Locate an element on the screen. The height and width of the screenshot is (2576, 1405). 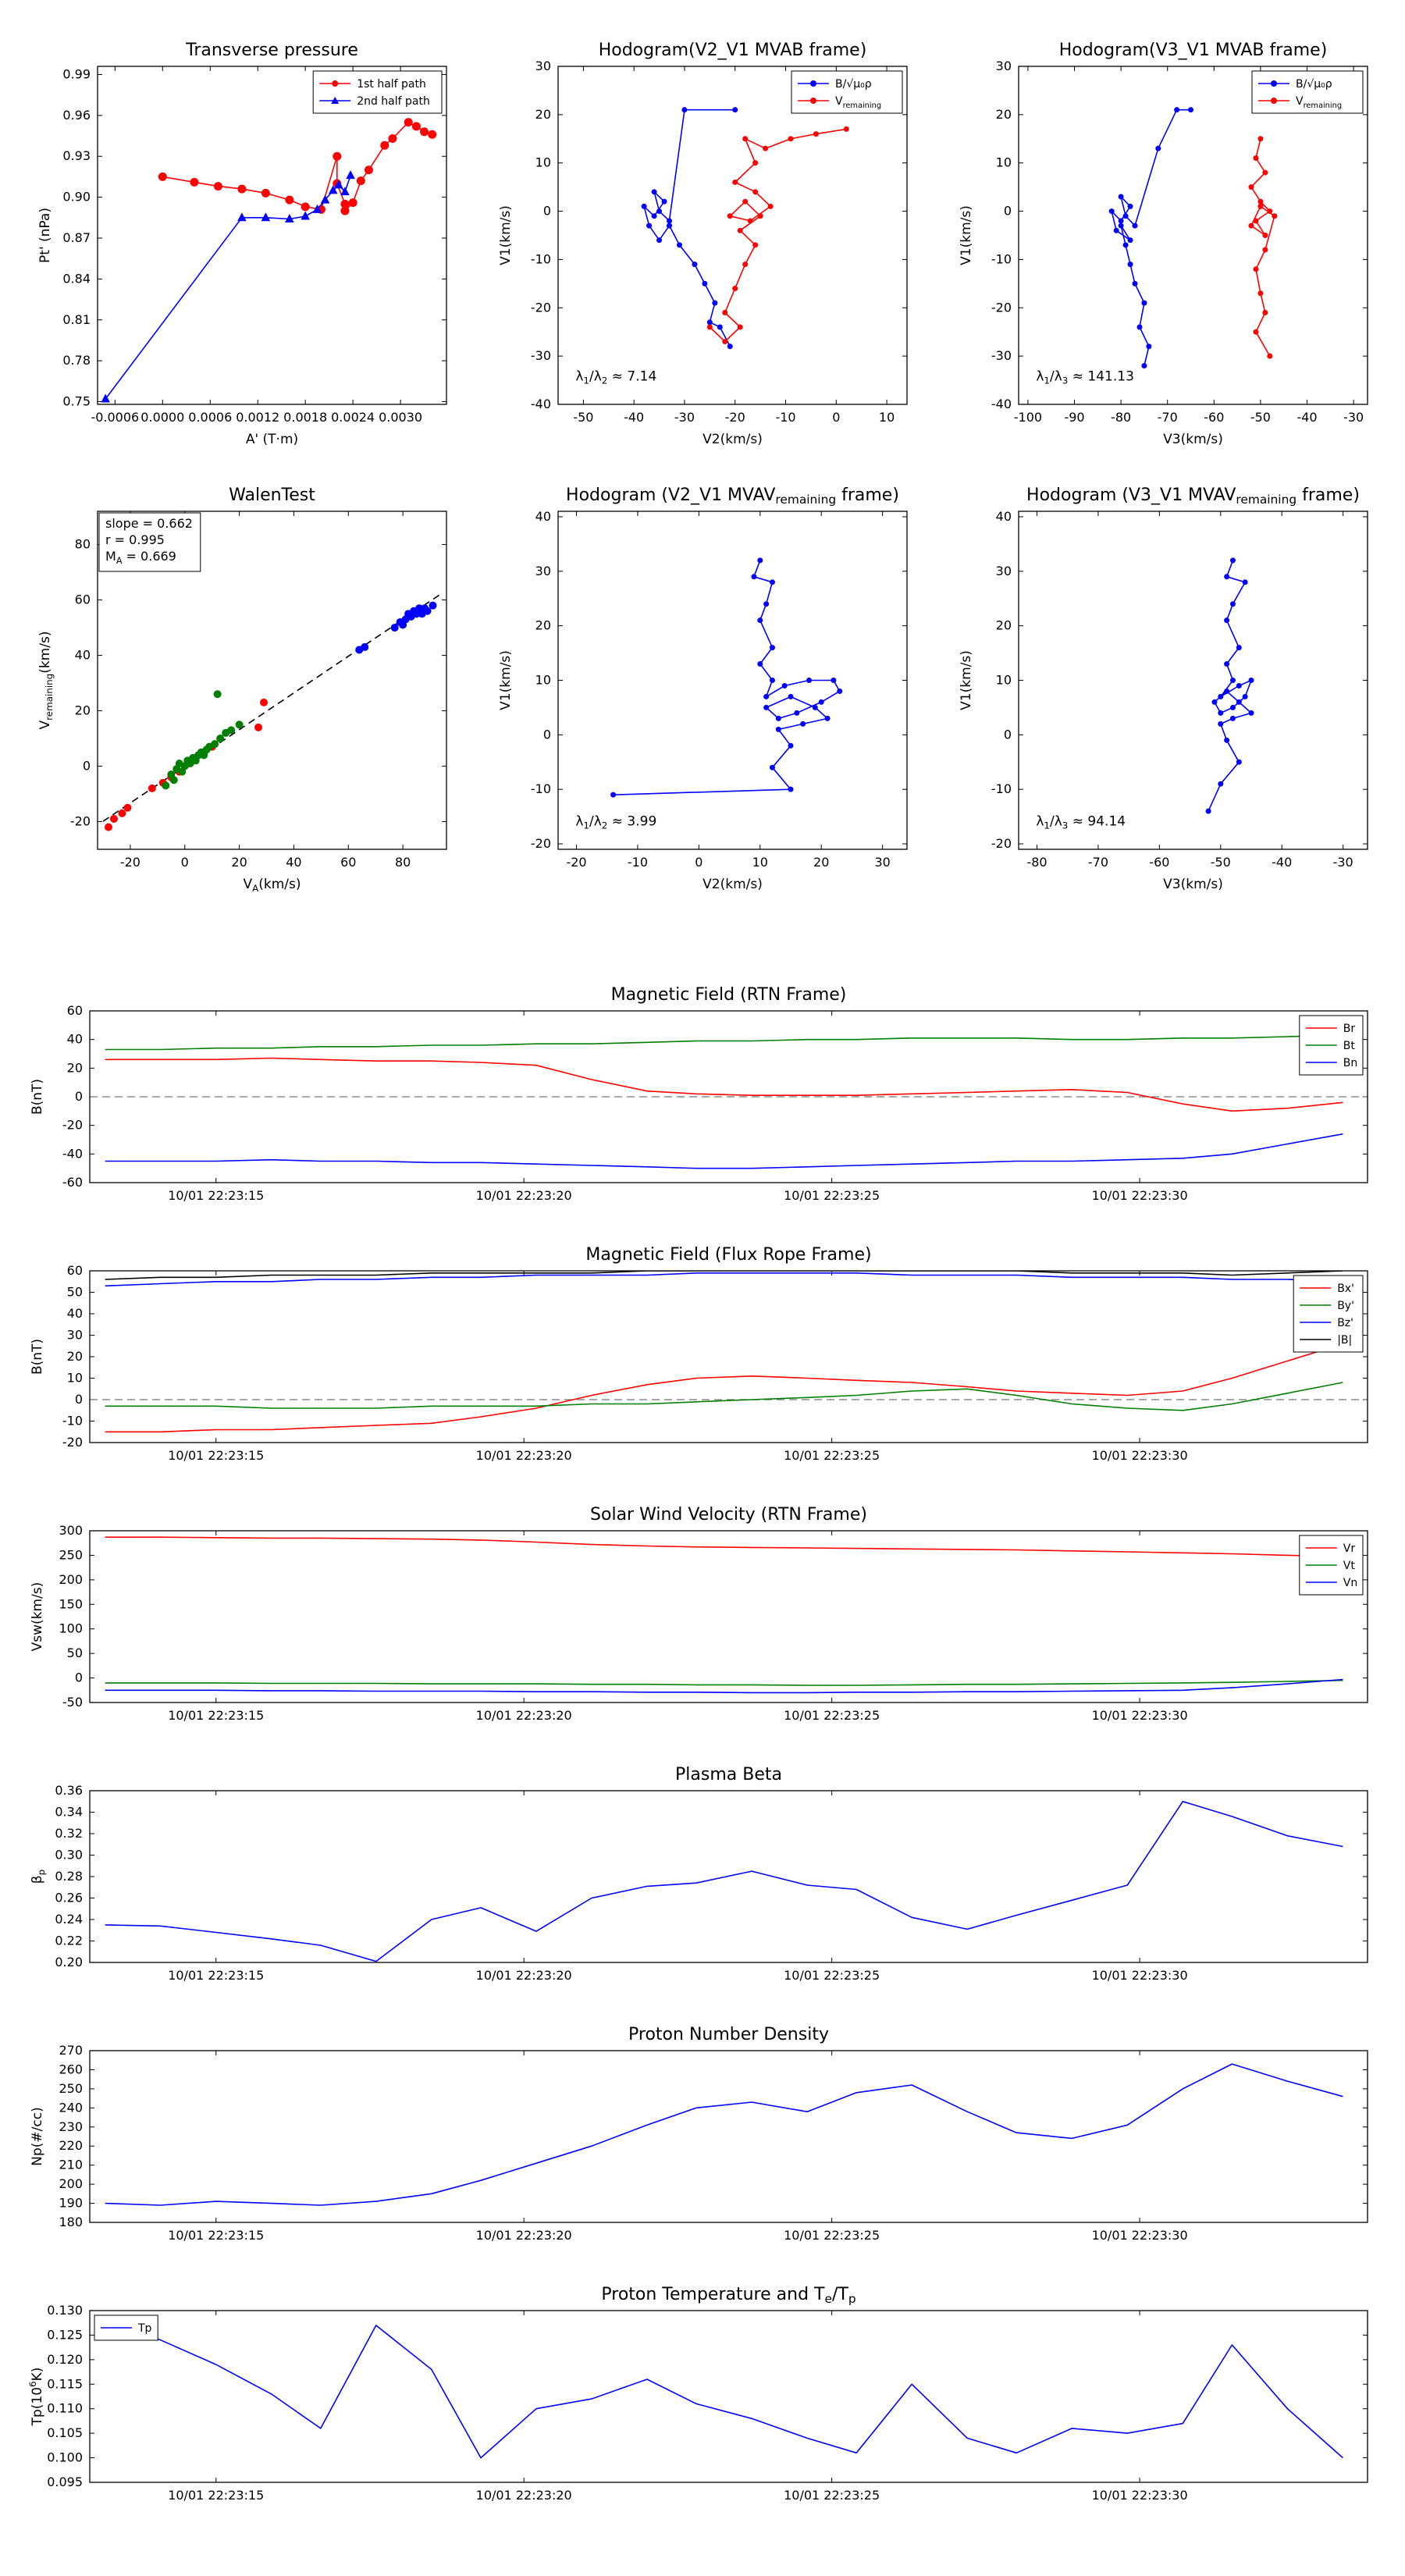
svg-text: 10/01 22:23:30 is located at coordinates (1140, 2495).